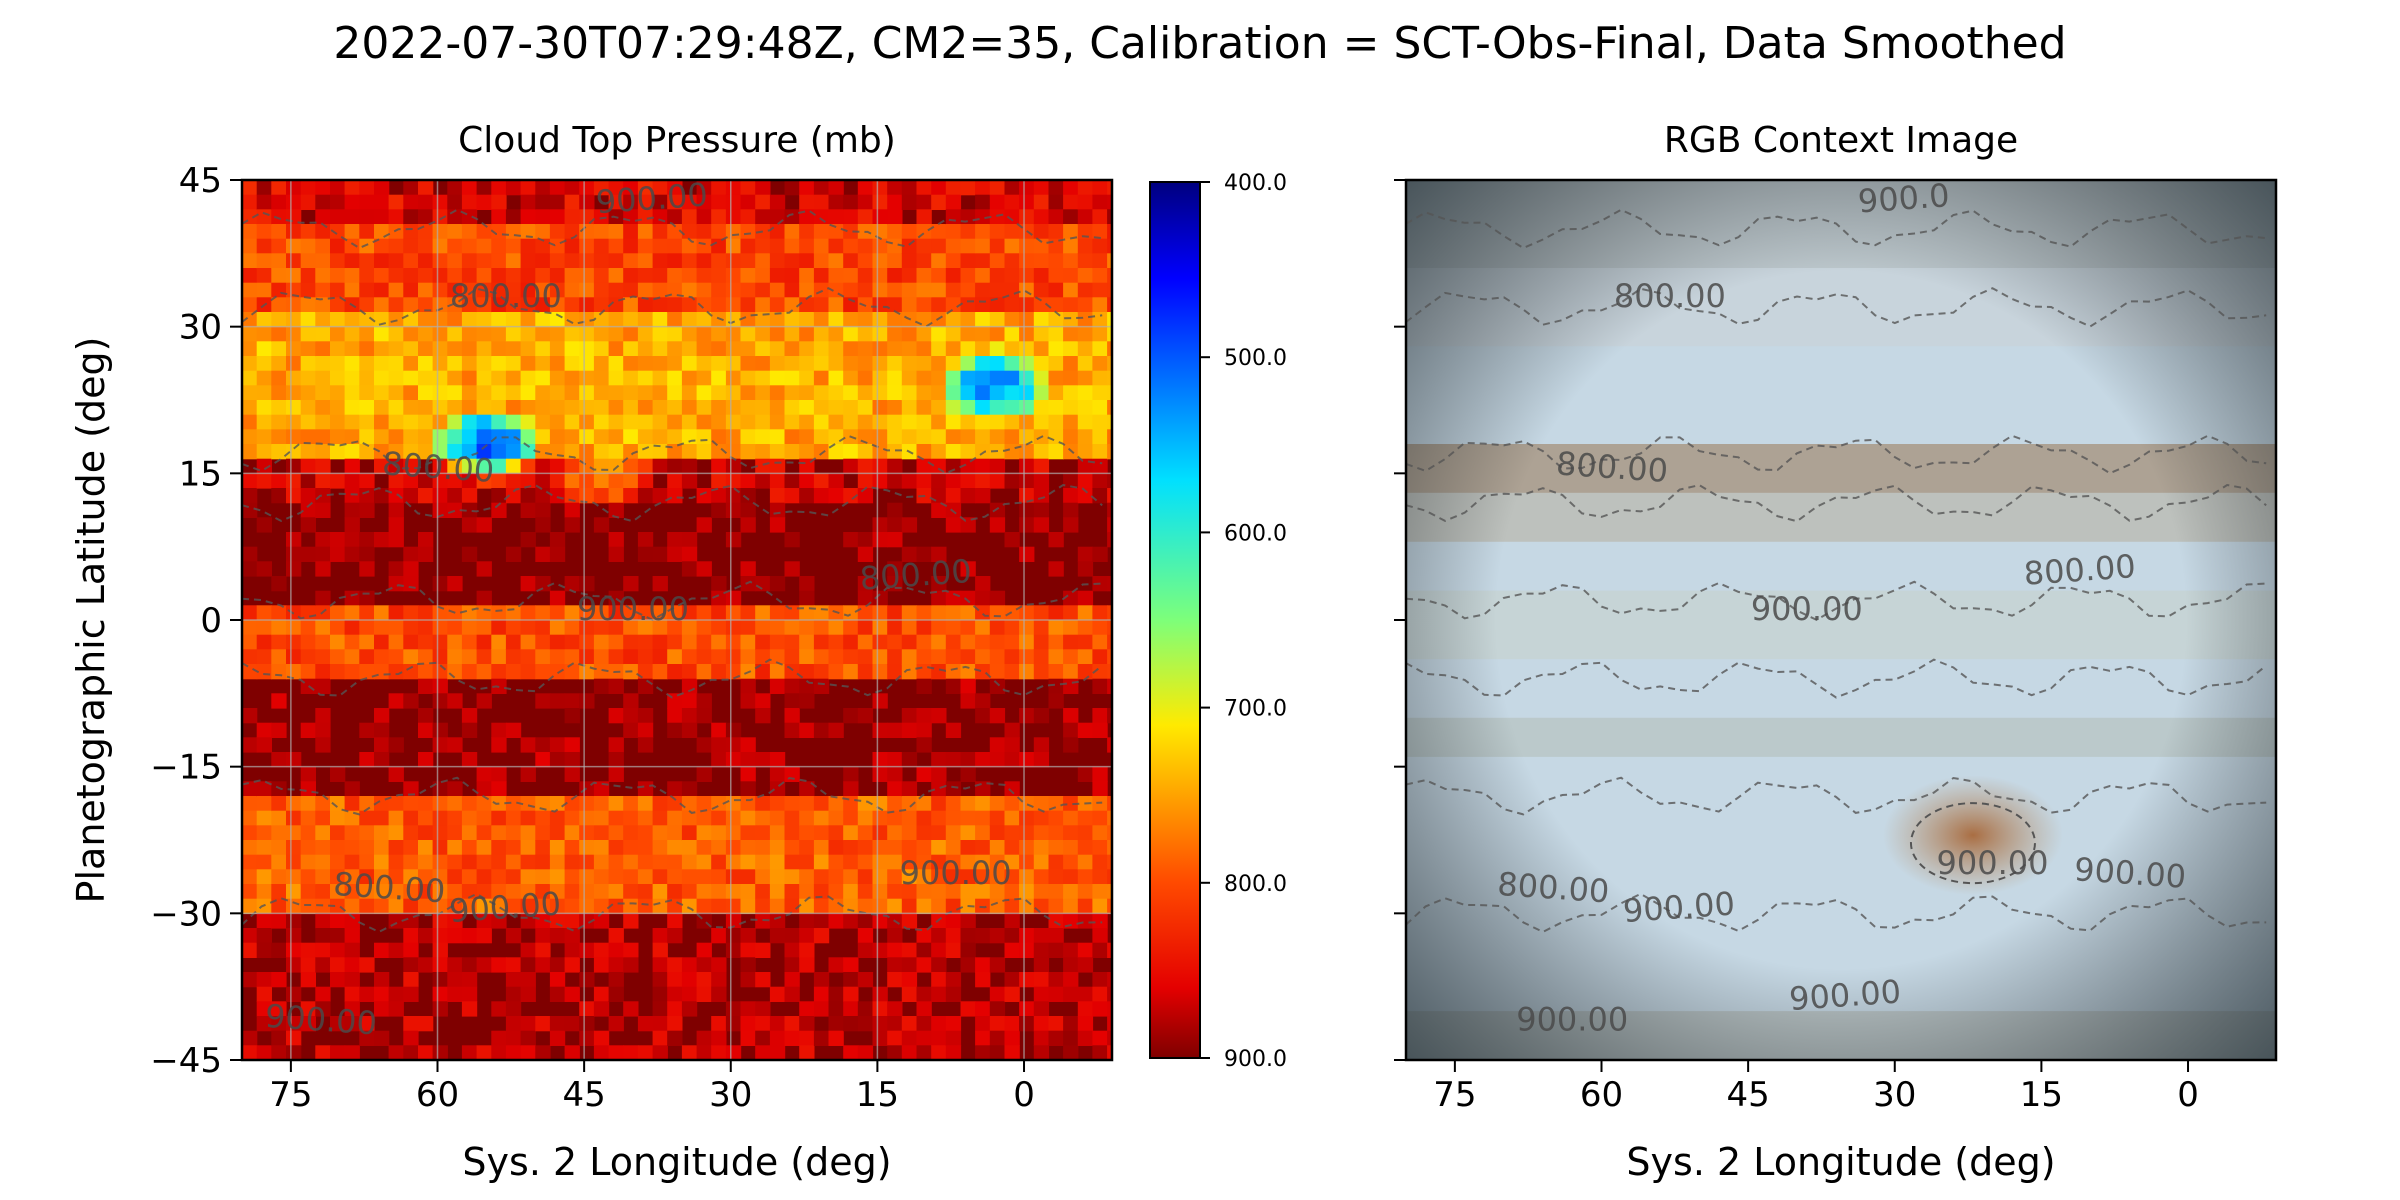 The image size is (2400, 1200). Describe the element at coordinates (584, 1095) in the screenshot. I see `pressure-x-tick-label: 45` at that location.